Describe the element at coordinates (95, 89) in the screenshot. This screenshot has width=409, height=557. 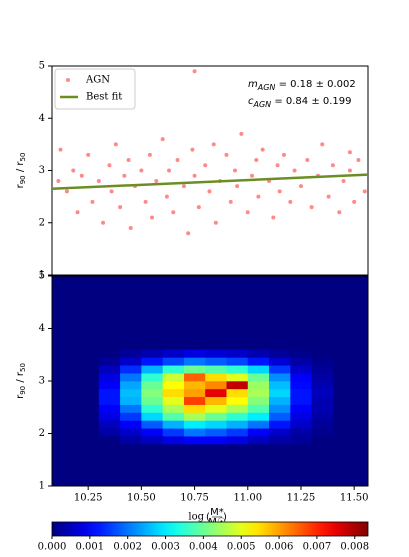
I see `legend-box` at that location.